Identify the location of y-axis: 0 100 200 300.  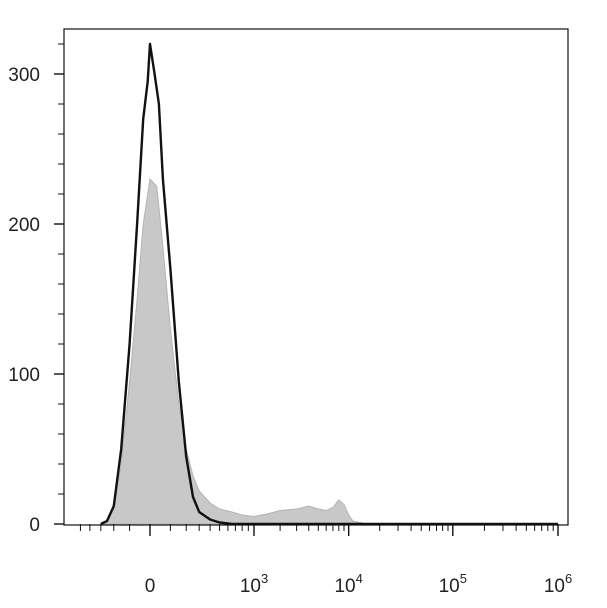
(36, 289).